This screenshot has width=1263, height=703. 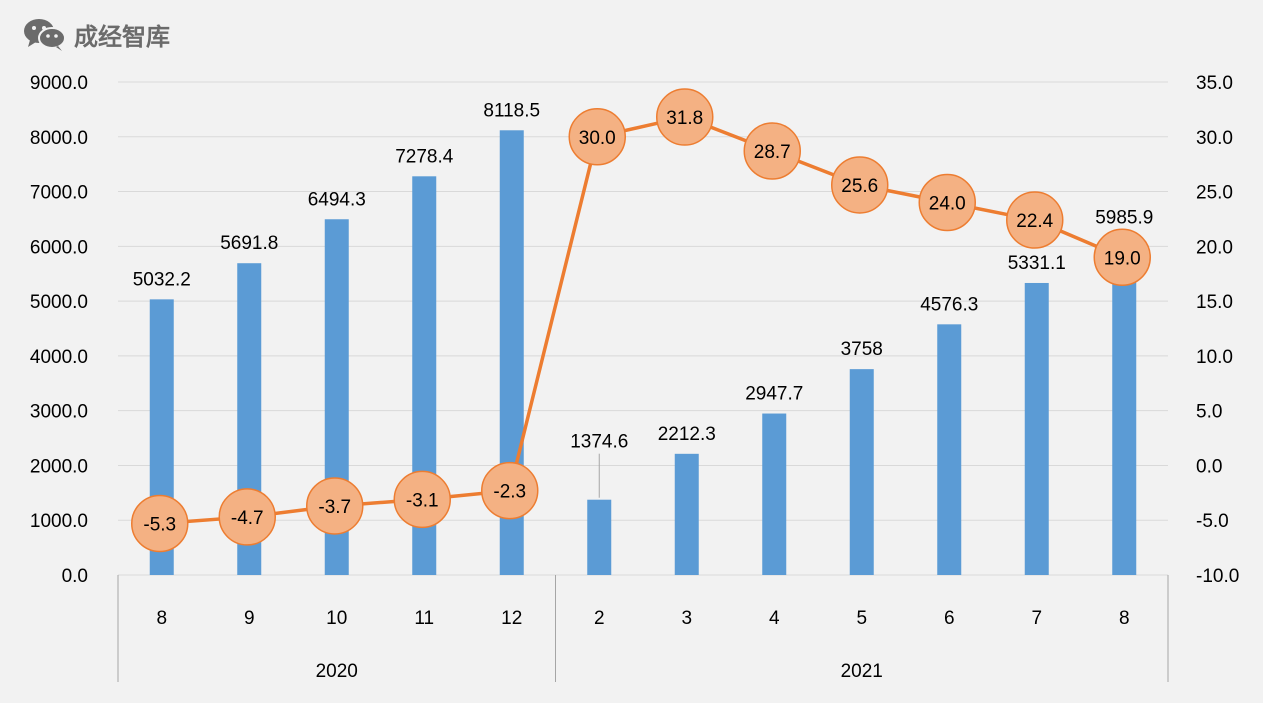 I want to click on category-tick-label: 4, so click(x=774, y=618).